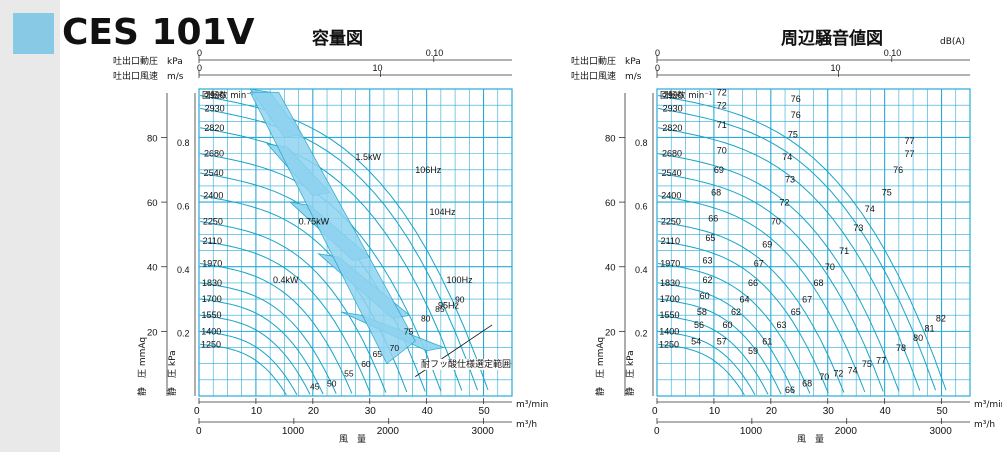 The height and width of the screenshot is (452, 1002). Describe the element at coordinates (832, 38) in the screenshot. I see `chart2-title: 周辺騒音値図` at that location.